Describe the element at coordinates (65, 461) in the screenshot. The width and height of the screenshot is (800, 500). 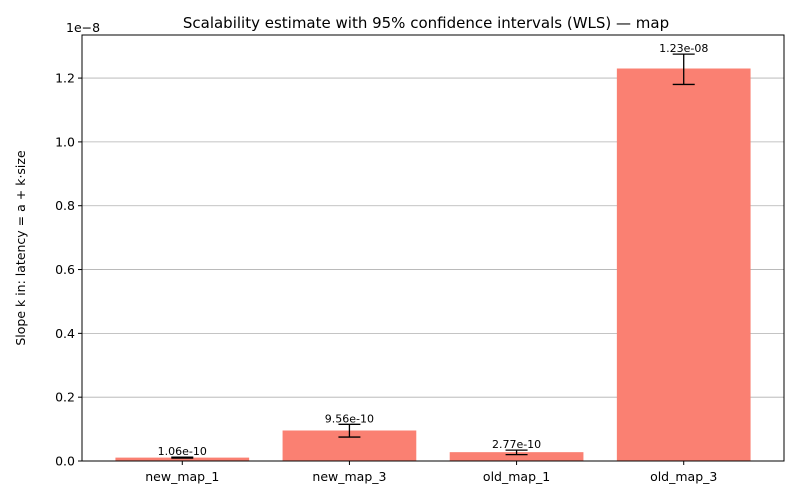
I see `y-tick-label: 0.0` at that location.